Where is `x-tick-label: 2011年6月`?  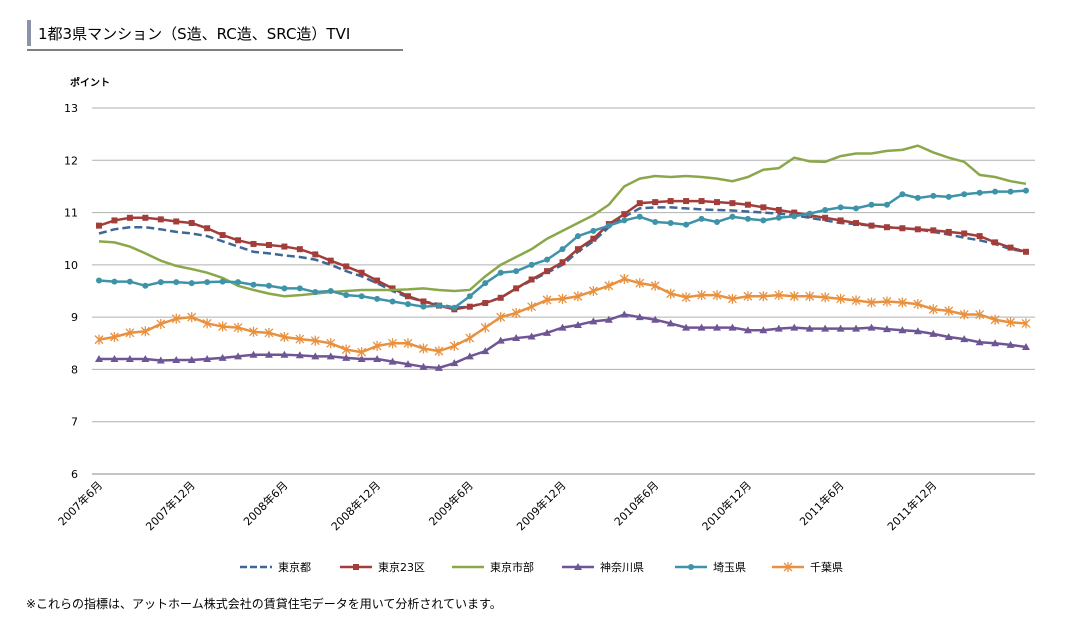
x-tick-label: 2011年6月 is located at coordinates (822, 503).